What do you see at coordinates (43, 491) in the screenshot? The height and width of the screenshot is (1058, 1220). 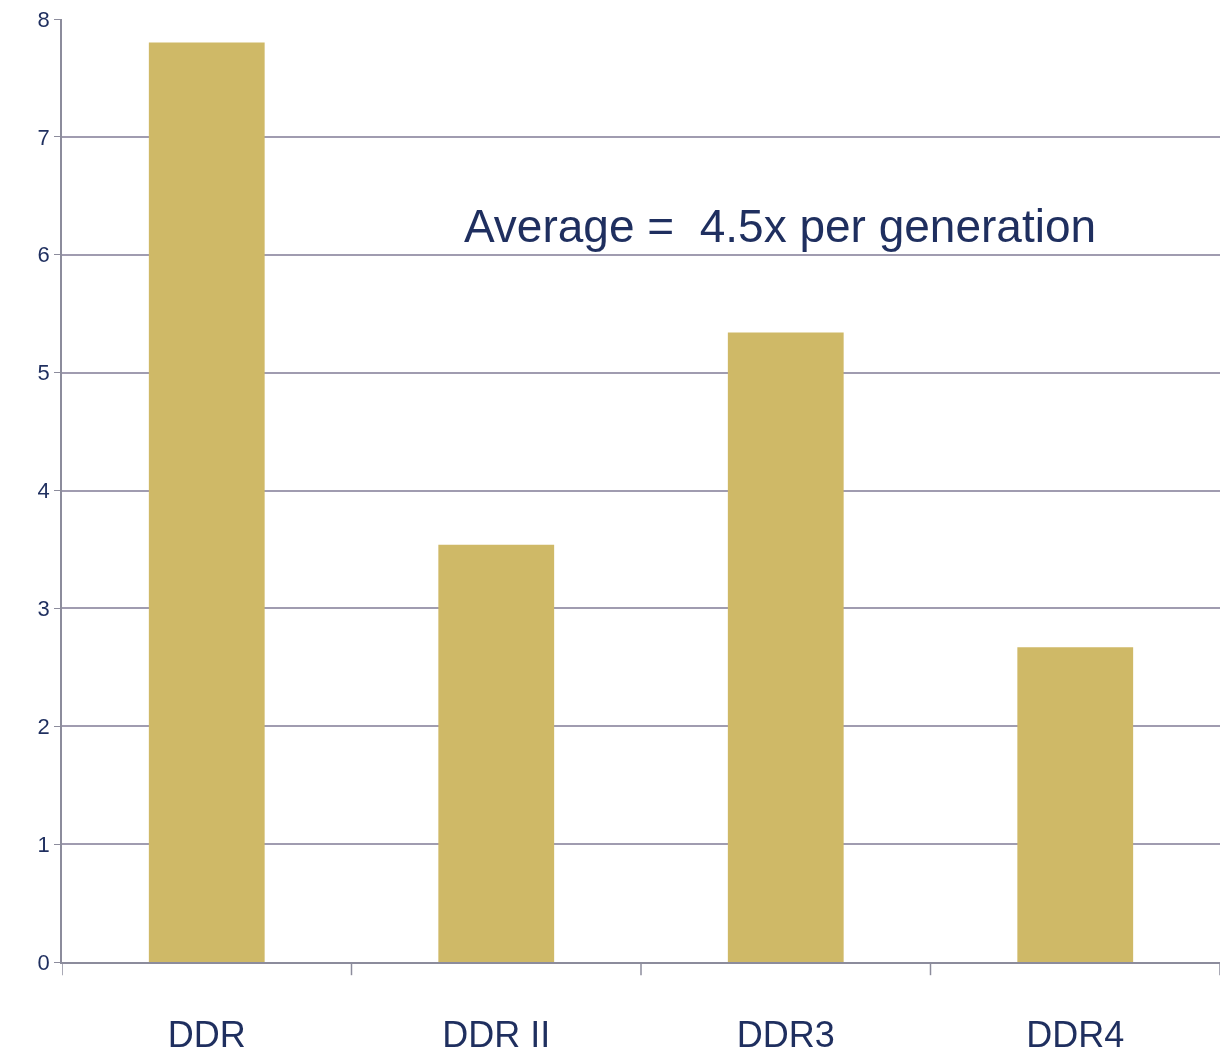 I see `y-tick-label: 4` at bounding box center [43, 491].